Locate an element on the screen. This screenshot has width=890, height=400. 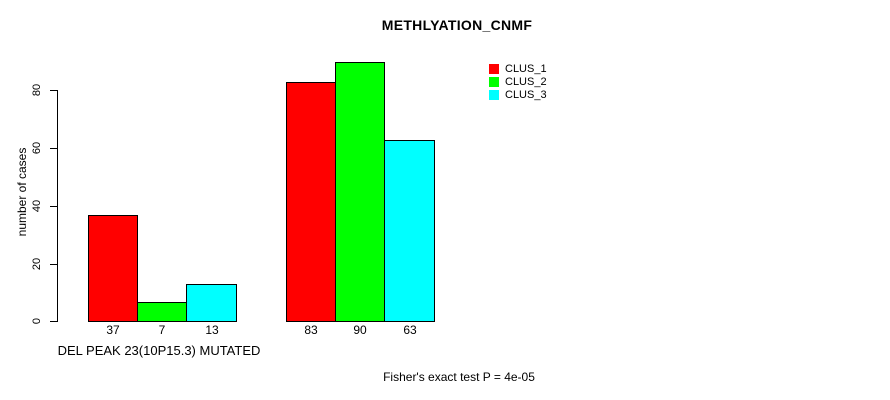
y-axis-label: number of cases is located at coordinates (22, 192).